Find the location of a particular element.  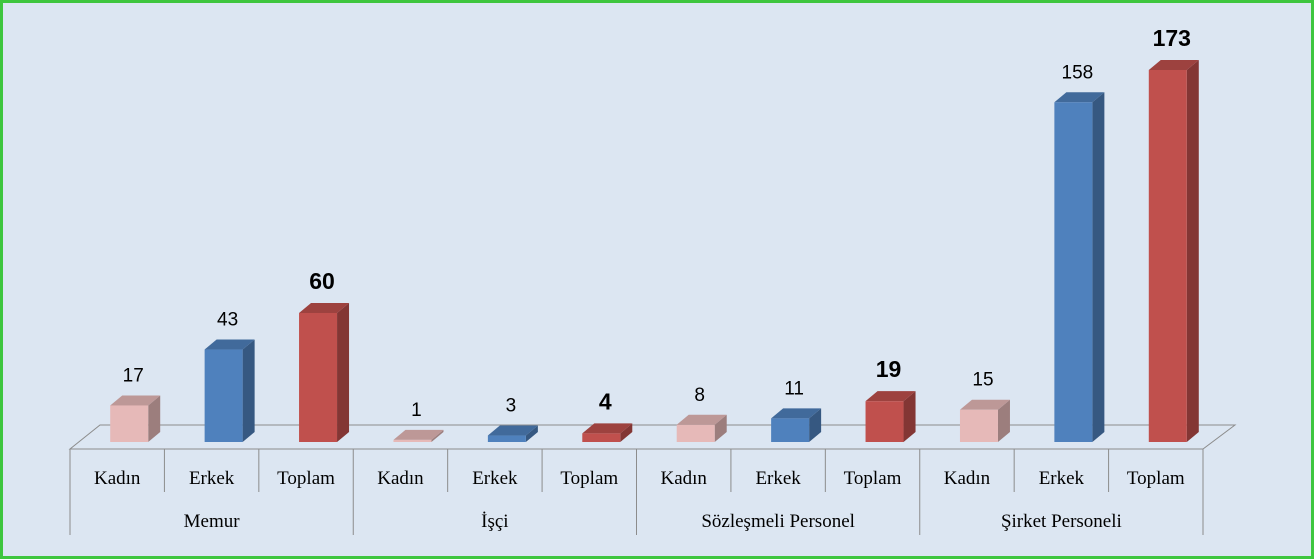

group-label: Sözleşmeli Personel is located at coordinates (778, 521).